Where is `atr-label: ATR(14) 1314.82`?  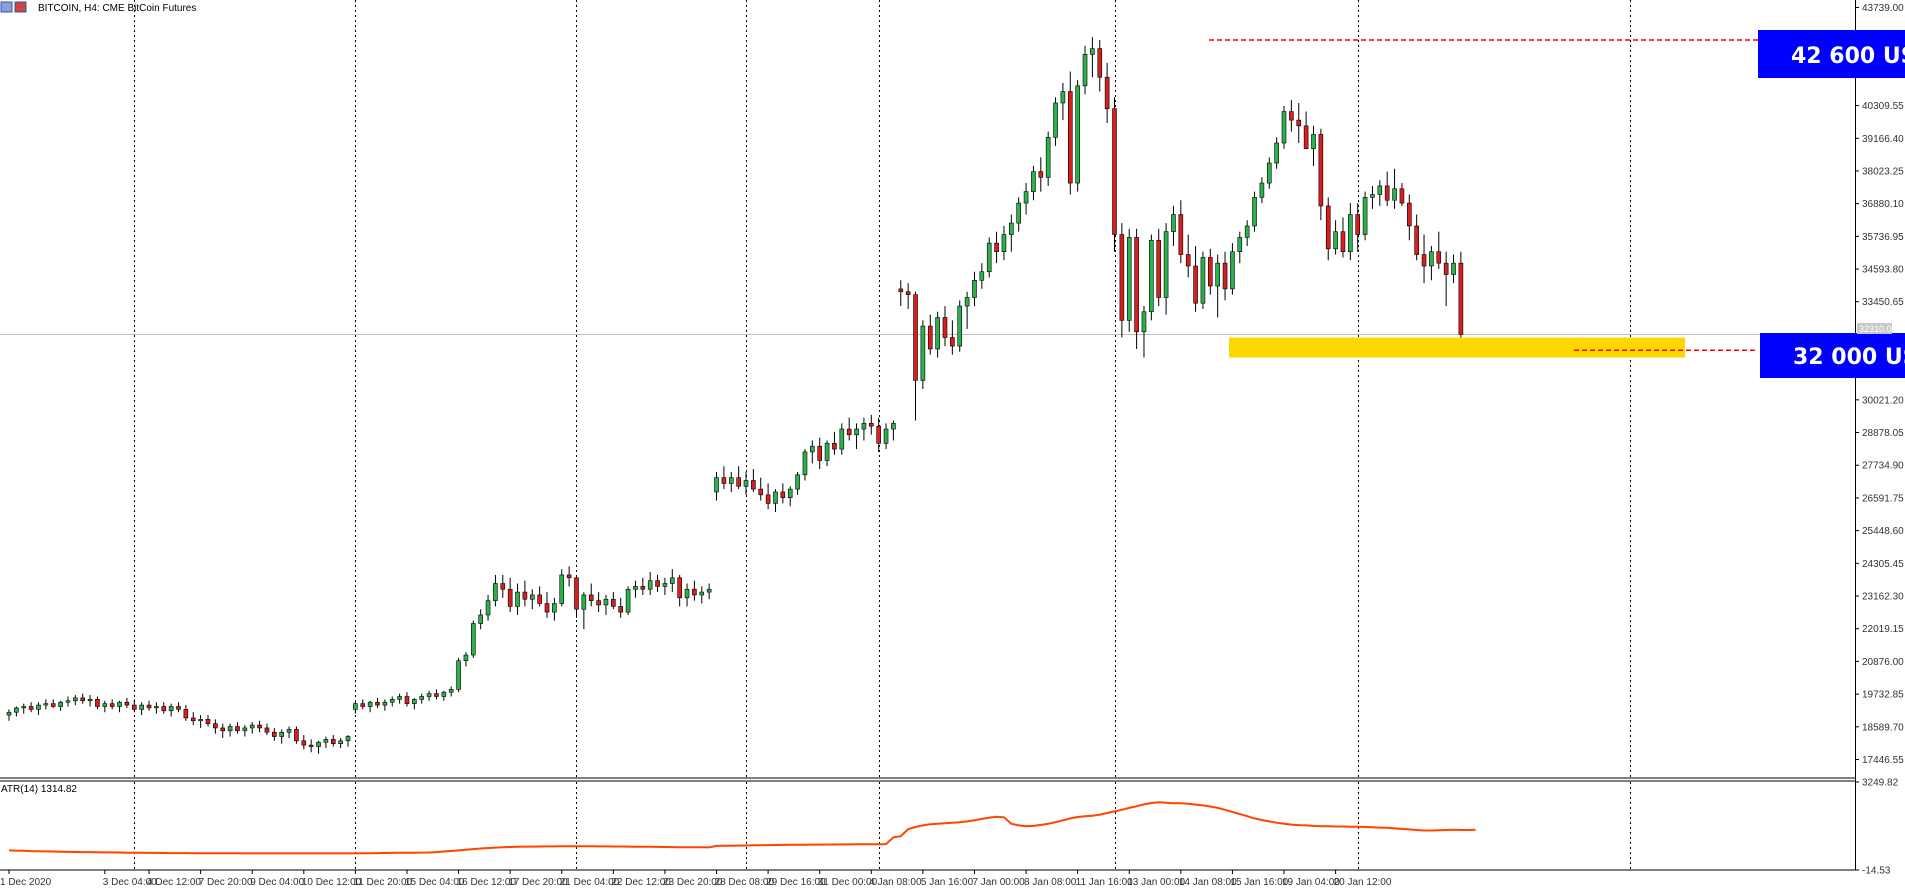
atr-label: ATR(14) 1314.82 is located at coordinates (39, 789).